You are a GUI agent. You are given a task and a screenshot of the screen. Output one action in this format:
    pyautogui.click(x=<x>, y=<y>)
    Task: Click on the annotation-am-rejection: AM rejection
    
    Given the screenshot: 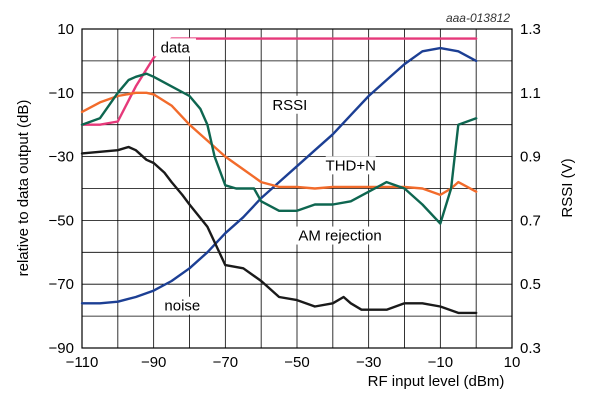 What is the action you would take?
    pyautogui.click(x=340, y=235)
    